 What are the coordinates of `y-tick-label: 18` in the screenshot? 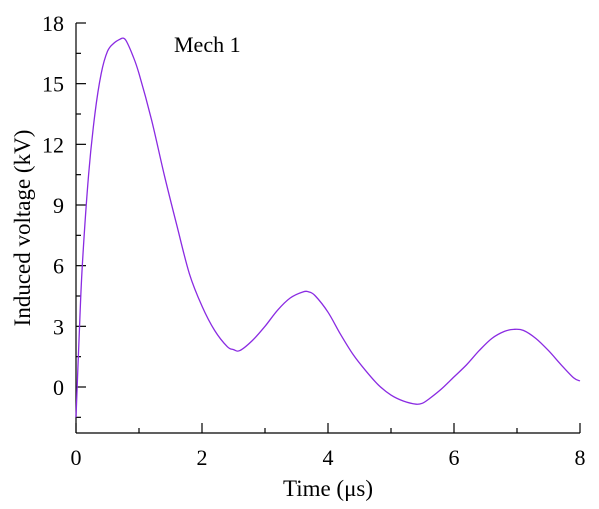 It's located at (53, 23).